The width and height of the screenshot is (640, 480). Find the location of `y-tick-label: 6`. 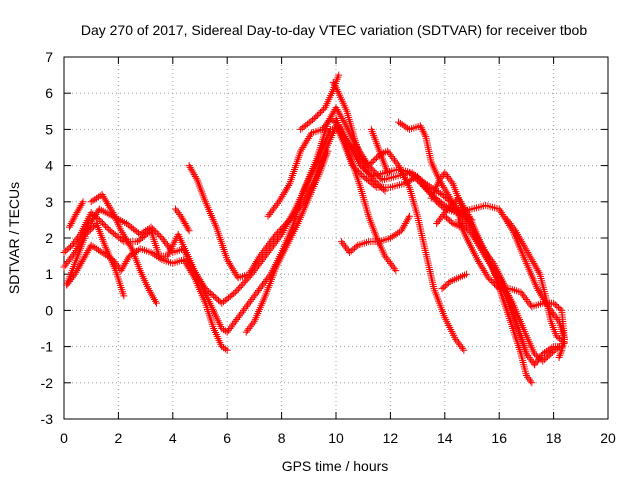

y-tick-label: 6 is located at coordinates (49, 93).